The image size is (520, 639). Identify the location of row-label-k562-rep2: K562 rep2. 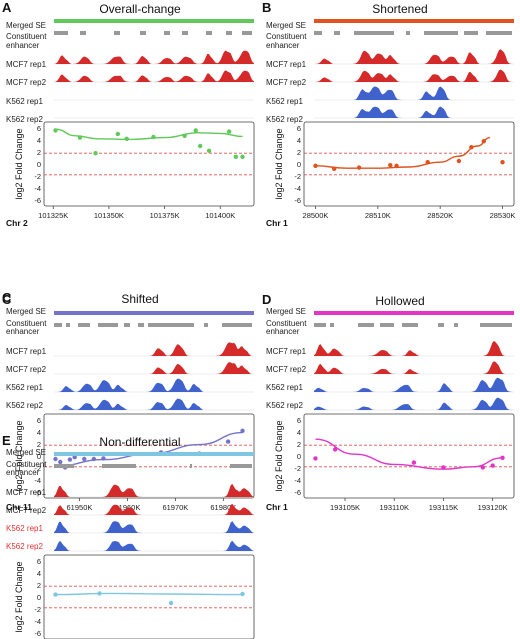
(284, 119).